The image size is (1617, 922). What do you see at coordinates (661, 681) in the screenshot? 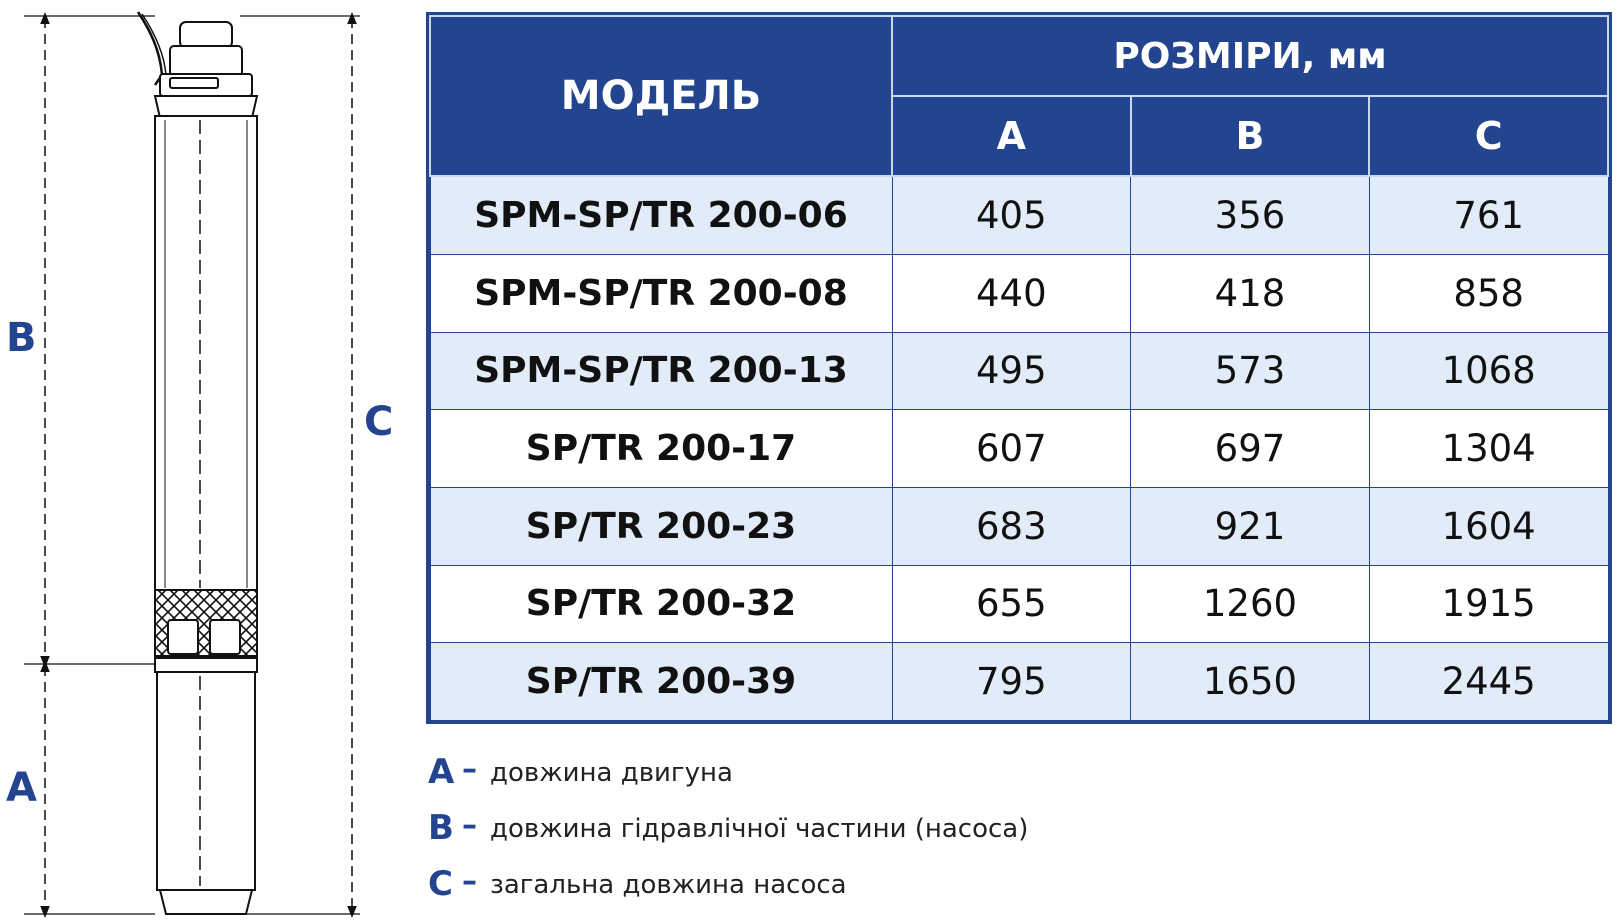
I see `model-cell: SP/TR 200-39` at bounding box center [661, 681].